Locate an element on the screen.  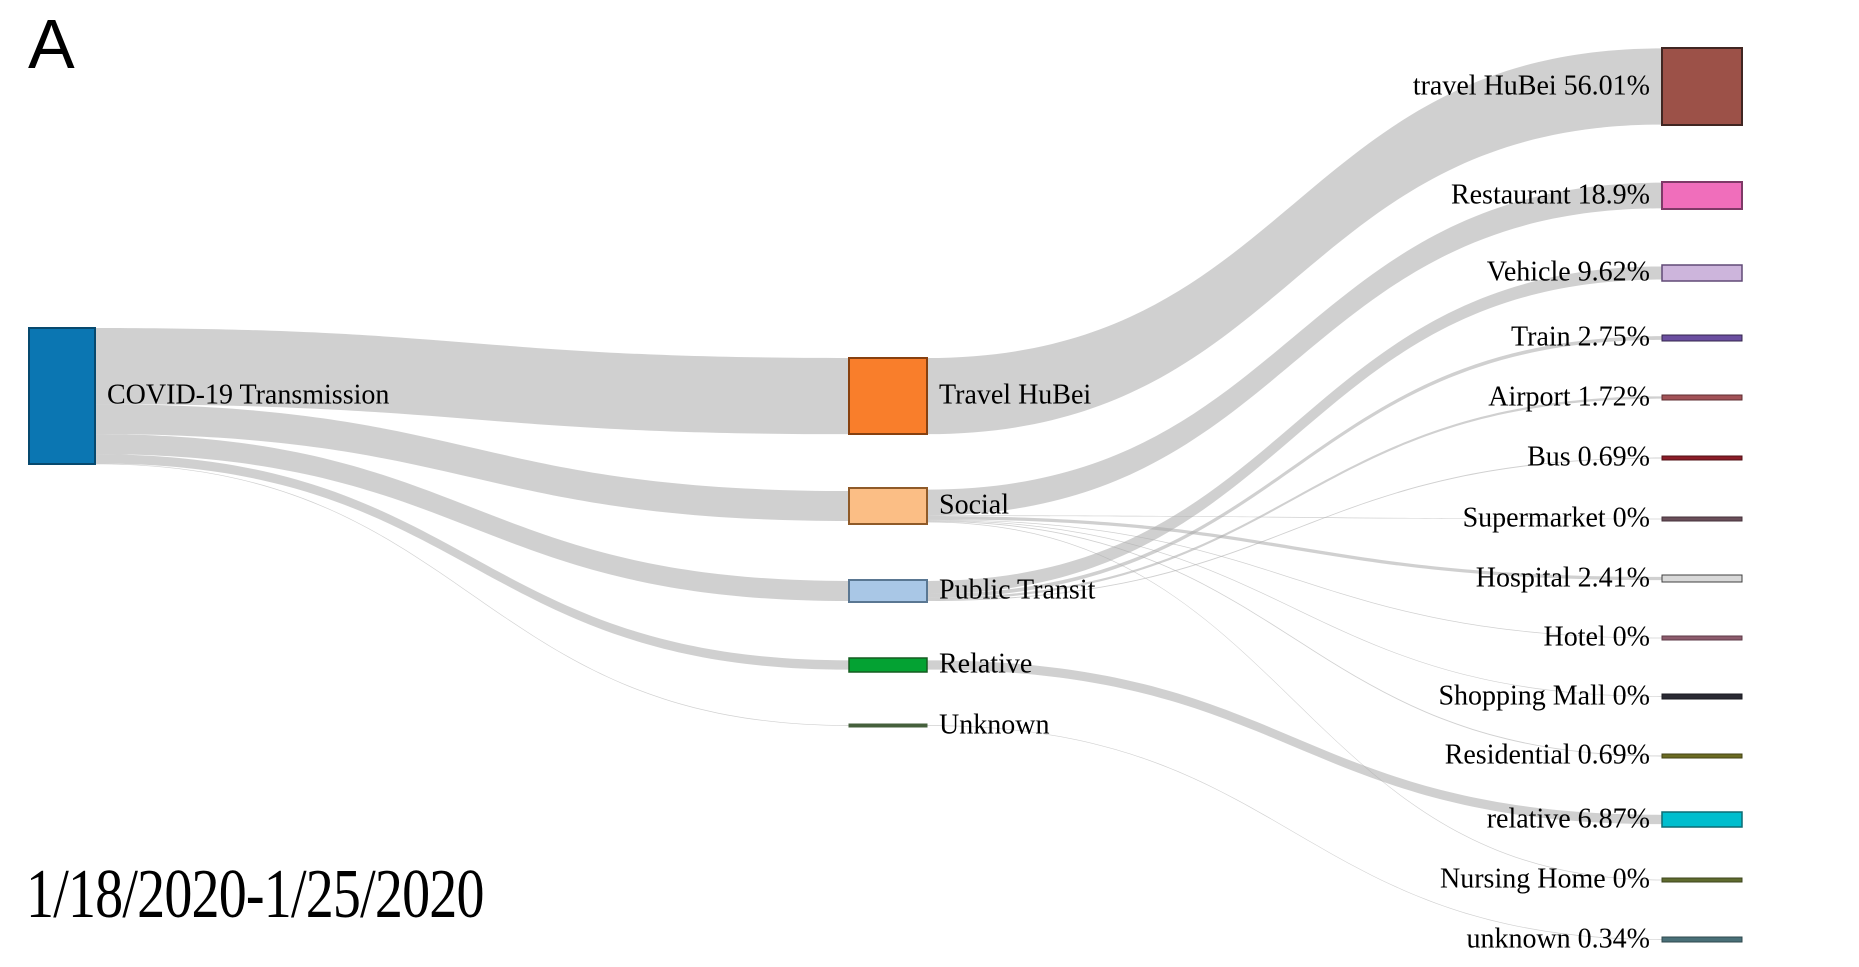
sankey-link-public-transit-bus is located at coordinates (1294, 529).